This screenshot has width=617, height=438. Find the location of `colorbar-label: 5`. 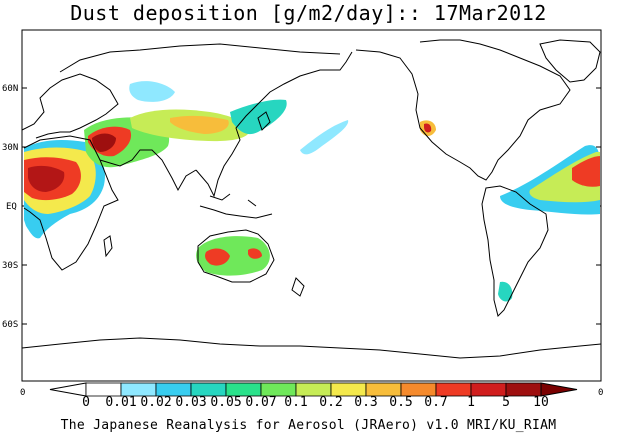

colorbar-label: 5 is located at coordinates (506, 402).